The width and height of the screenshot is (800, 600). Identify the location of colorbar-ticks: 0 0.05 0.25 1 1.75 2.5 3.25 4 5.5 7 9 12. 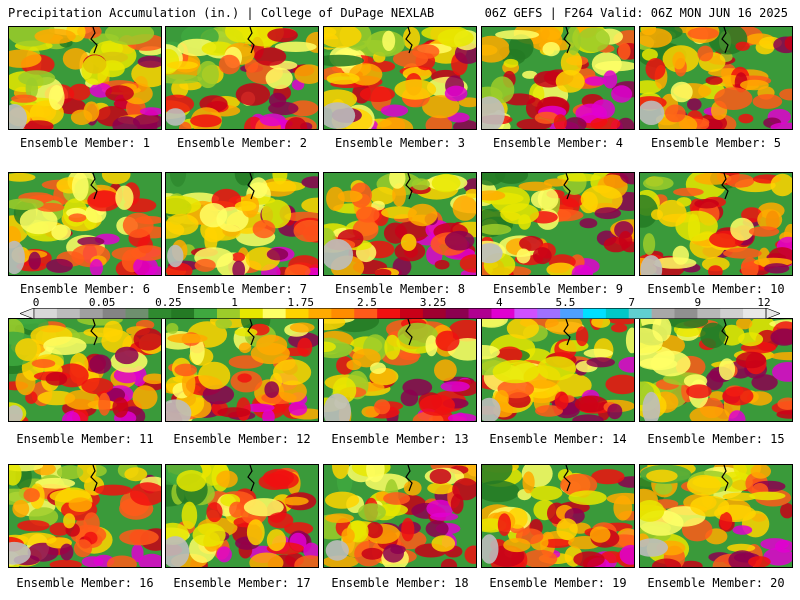
(400, 302).